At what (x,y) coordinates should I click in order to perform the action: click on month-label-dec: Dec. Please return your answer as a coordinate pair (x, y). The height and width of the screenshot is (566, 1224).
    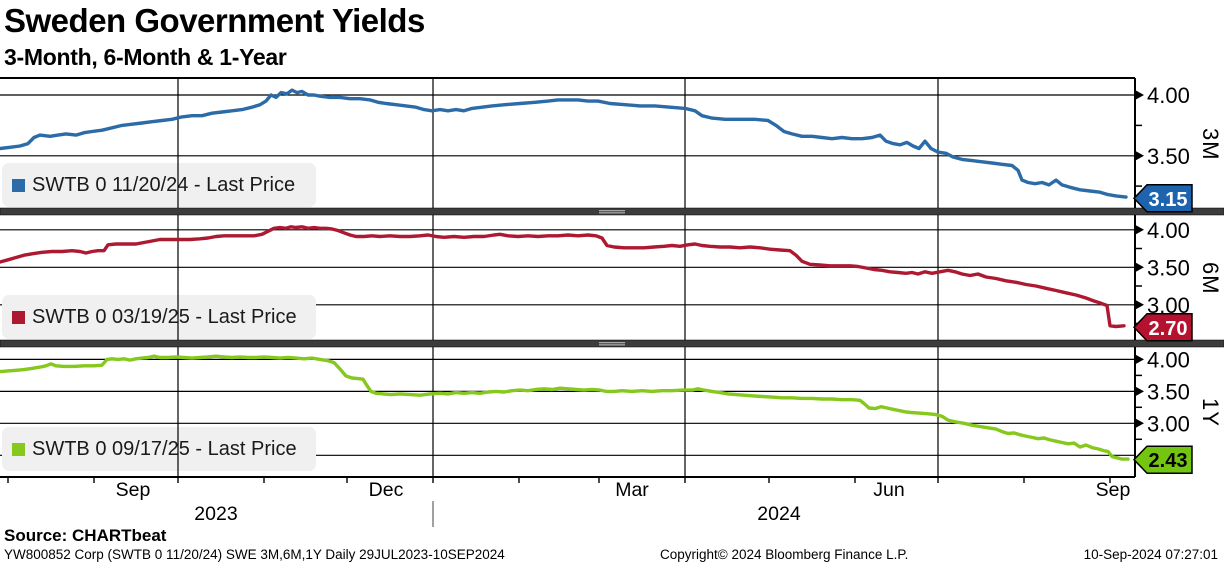
    Looking at the image, I should click on (386, 490).